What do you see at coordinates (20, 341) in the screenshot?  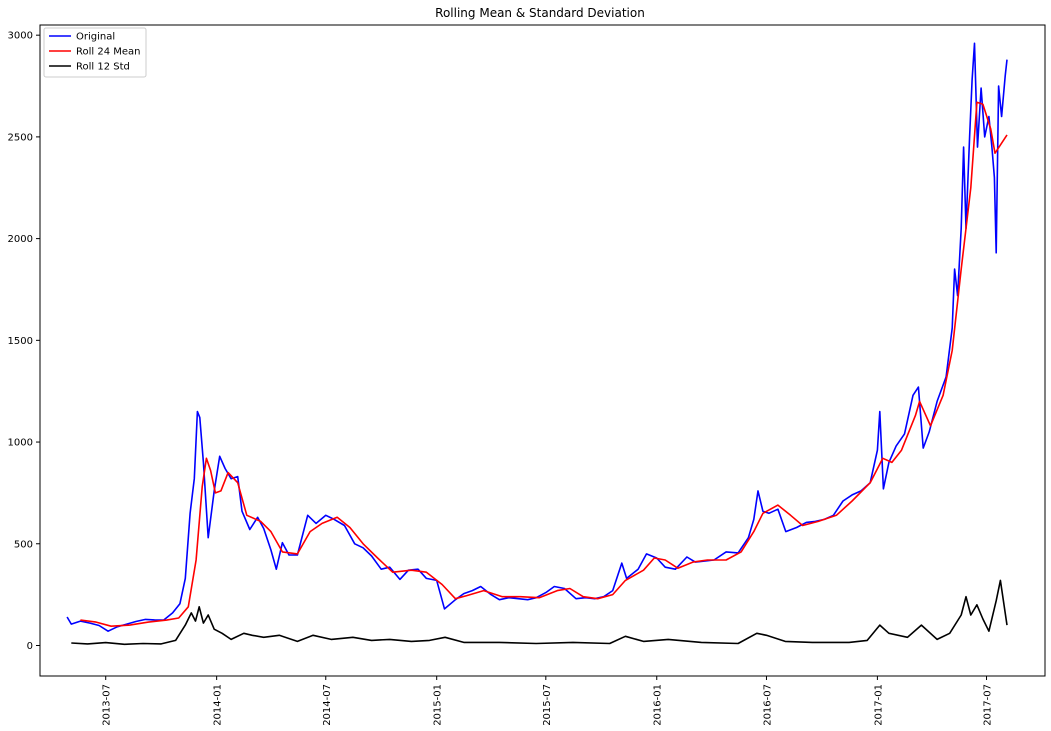 I see `y-tick-label: 1500` at bounding box center [20, 341].